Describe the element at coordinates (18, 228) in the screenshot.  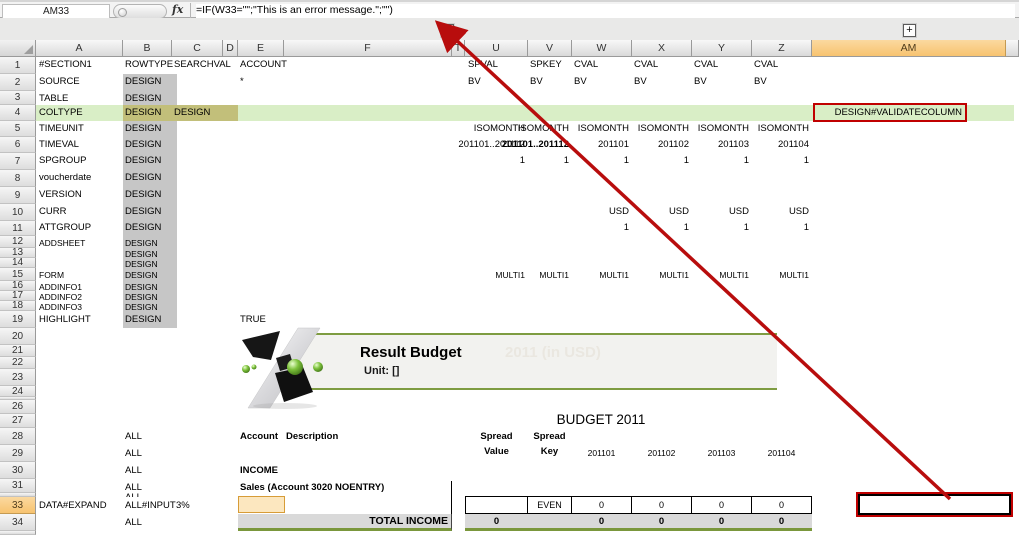
I see `row-header-11: 11` at that location.